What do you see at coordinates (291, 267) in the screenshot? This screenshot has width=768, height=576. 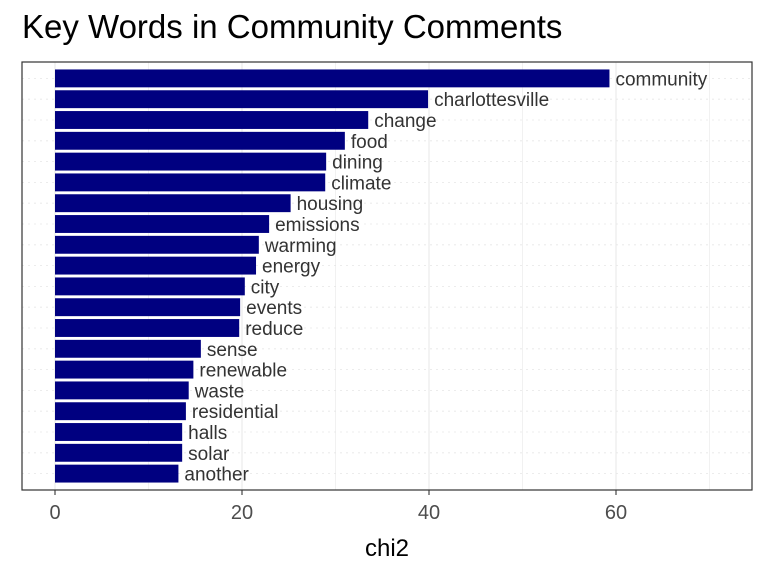 I see `bar-label-energy: energy` at bounding box center [291, 267].